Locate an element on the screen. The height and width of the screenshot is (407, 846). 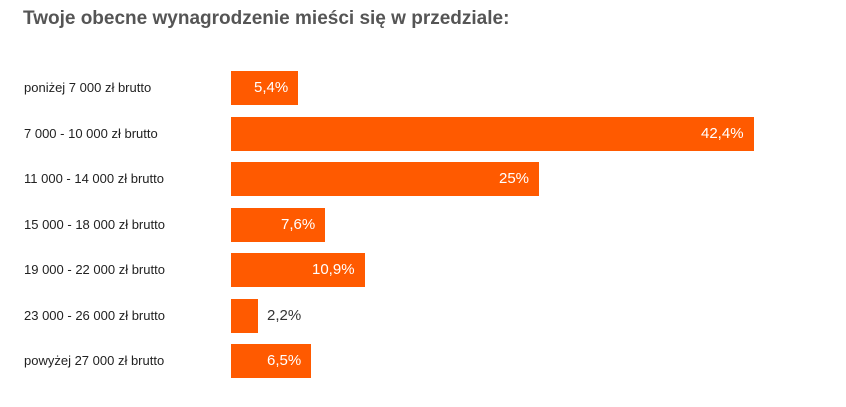
bar-value-label: 25% is located at coordinates (514, 178).